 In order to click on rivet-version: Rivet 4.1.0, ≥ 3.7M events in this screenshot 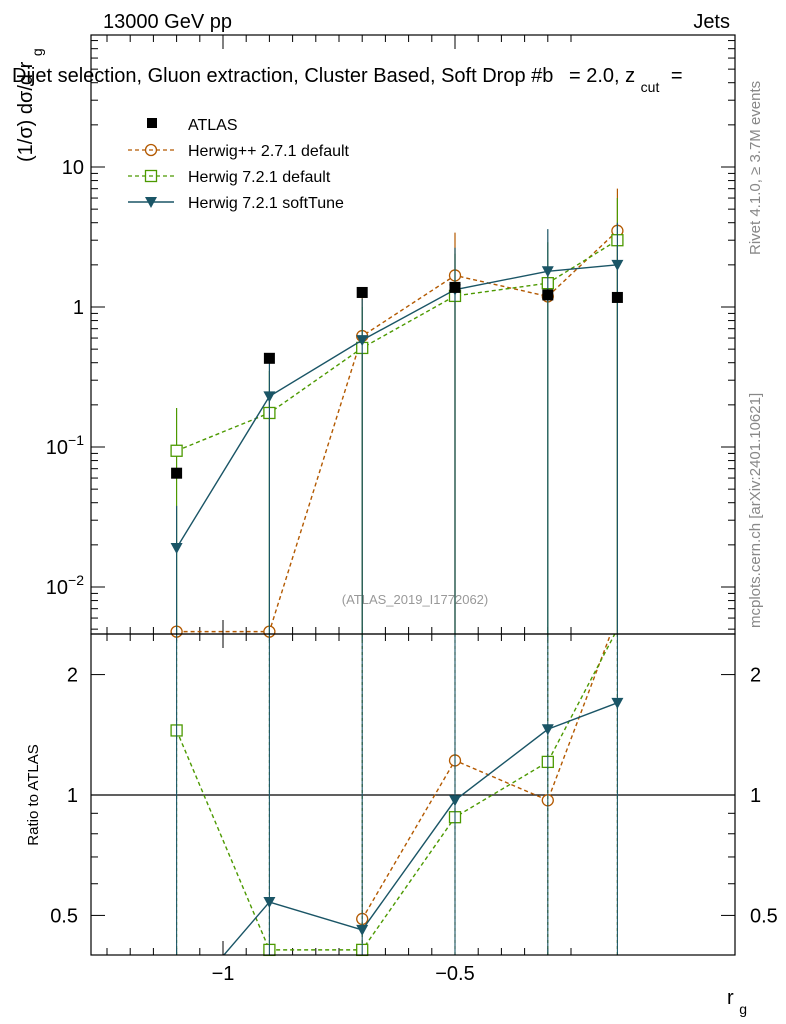, I will do `click(755, 168)`.